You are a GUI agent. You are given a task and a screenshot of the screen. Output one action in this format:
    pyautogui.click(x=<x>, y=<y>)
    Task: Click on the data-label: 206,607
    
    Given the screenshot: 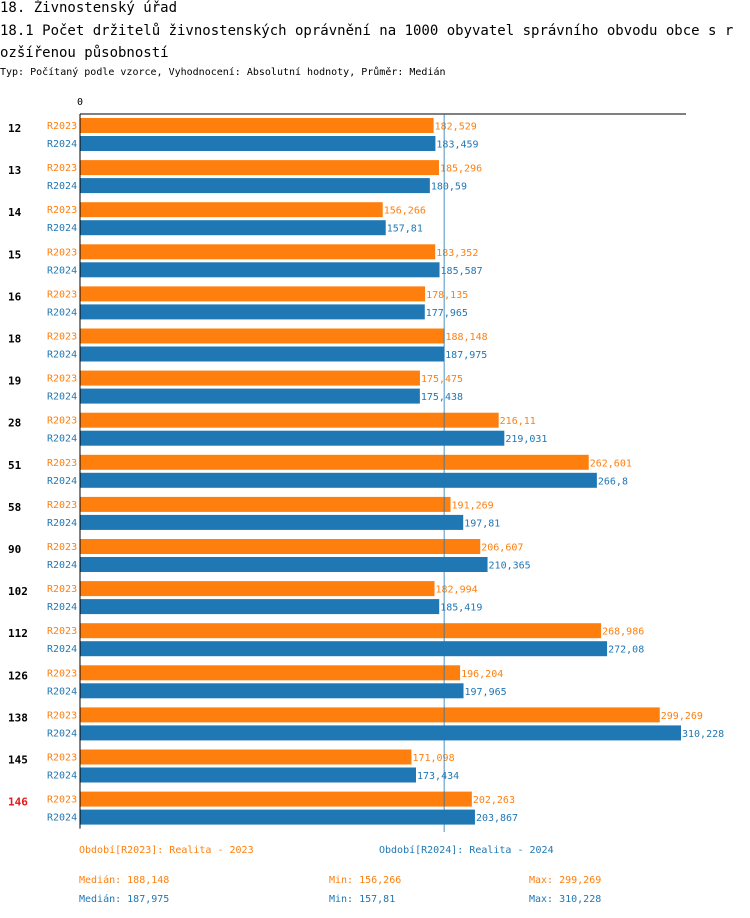 What is the action you would take?
    pyautogui.click(x=502, y=548)
    